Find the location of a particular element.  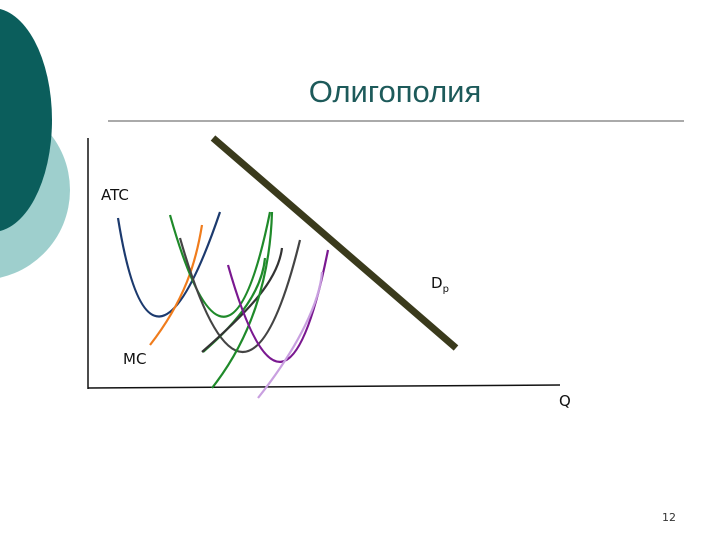

page-number: 12 is located at coordinates (669, 517).